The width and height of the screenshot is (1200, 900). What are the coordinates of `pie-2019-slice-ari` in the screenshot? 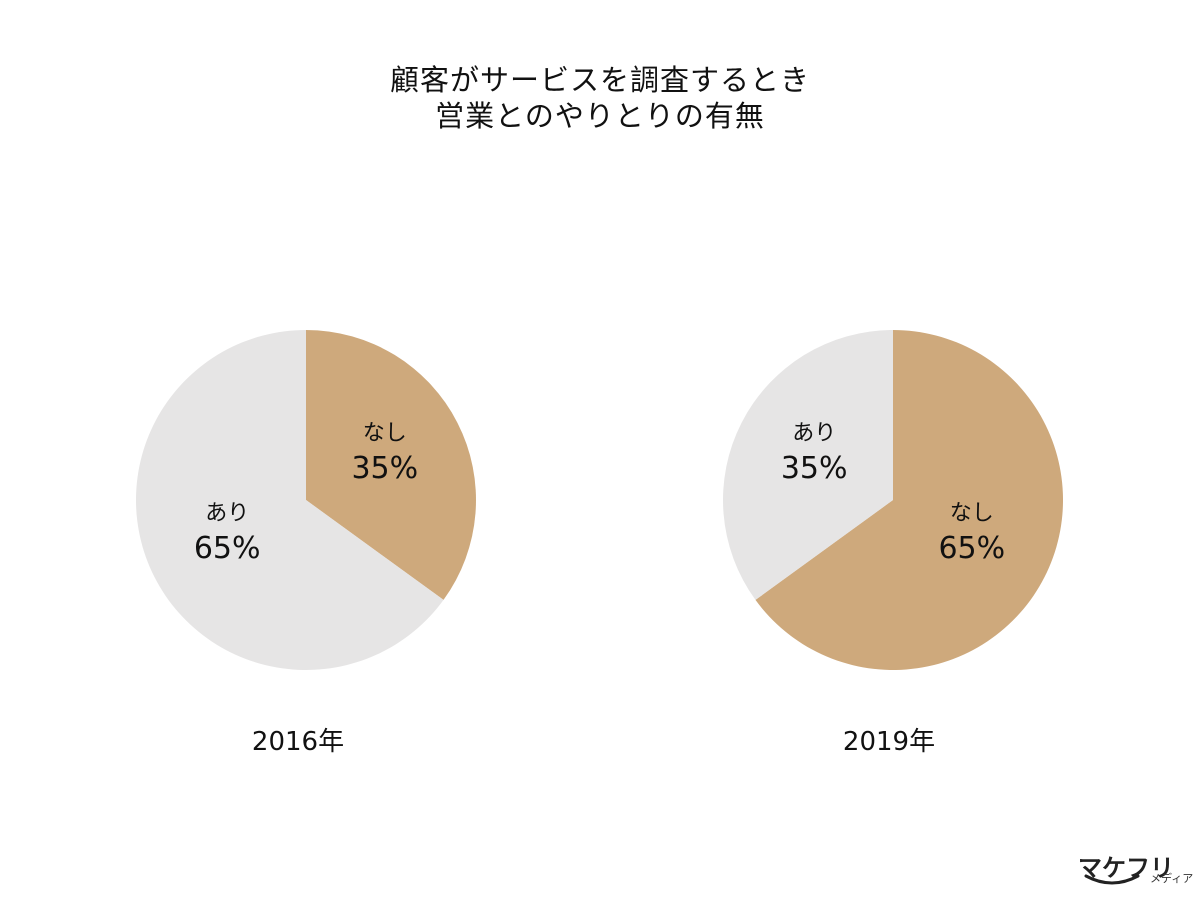 It's located at (808, 465).